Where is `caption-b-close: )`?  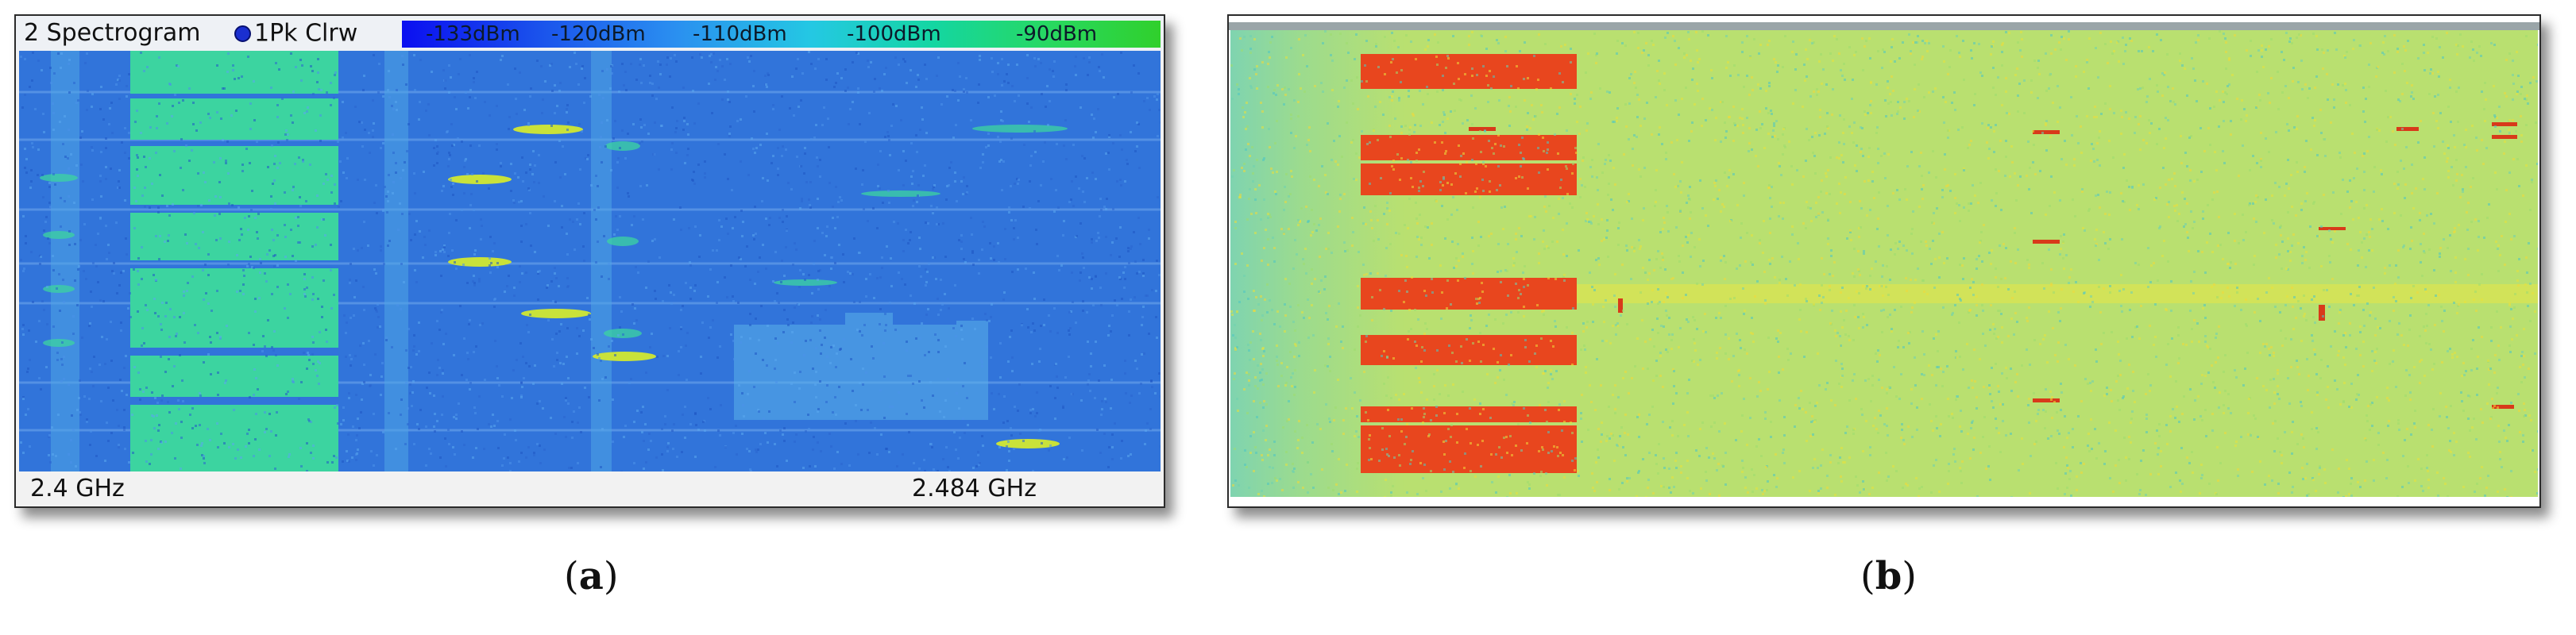
caption-b-close: ) is located at coordinates (1910, 576).